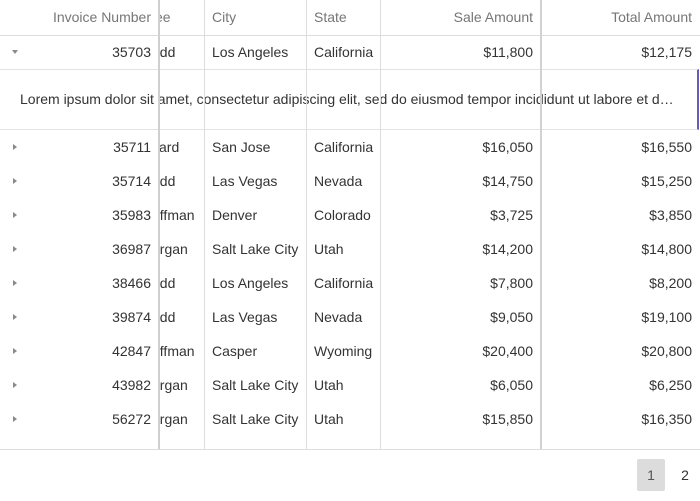 Image resolution: width=700 pixels, height=501 pixels. Describe the element at coordinates (131, 351) in the screenshot. I see `cell-invoice-number: 42847` at that location.